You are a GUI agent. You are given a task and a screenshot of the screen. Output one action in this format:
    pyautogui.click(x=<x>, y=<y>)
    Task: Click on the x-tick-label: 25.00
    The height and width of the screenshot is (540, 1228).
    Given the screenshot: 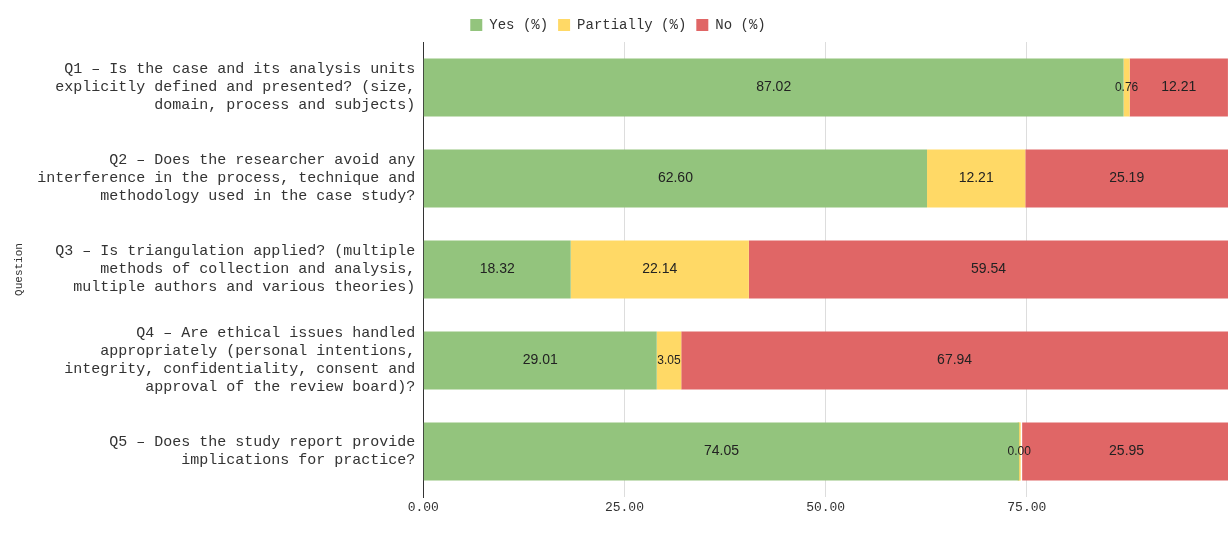 What is the action you would take?
    pyautogui.click(x=624, y=508)
    